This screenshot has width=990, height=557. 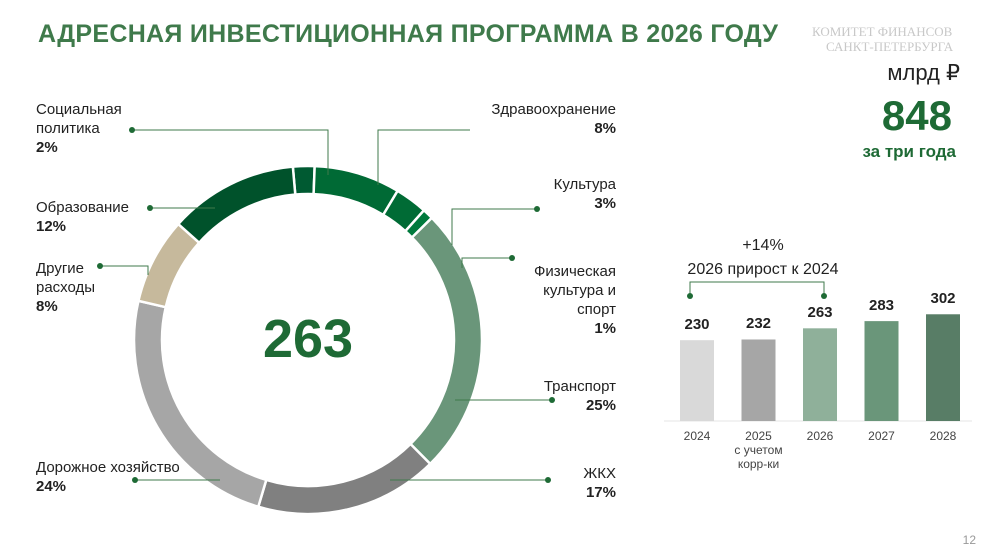 I want to click on unit-label: млрд ₽, so click(x=923, y=72).